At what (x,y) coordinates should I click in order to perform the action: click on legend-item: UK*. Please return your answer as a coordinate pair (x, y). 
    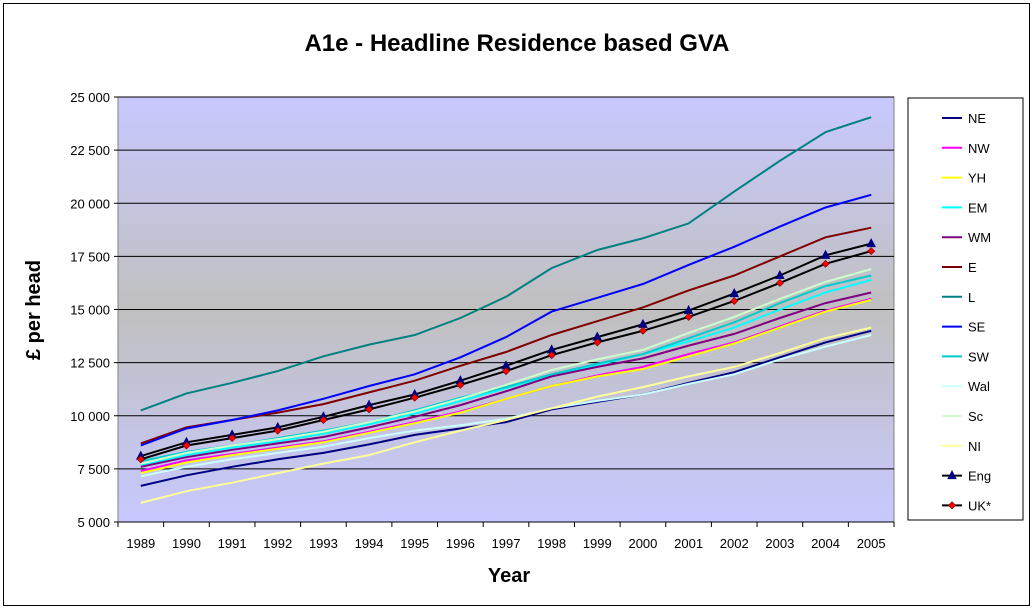
    Looking at the image, I should click on (966, 505).